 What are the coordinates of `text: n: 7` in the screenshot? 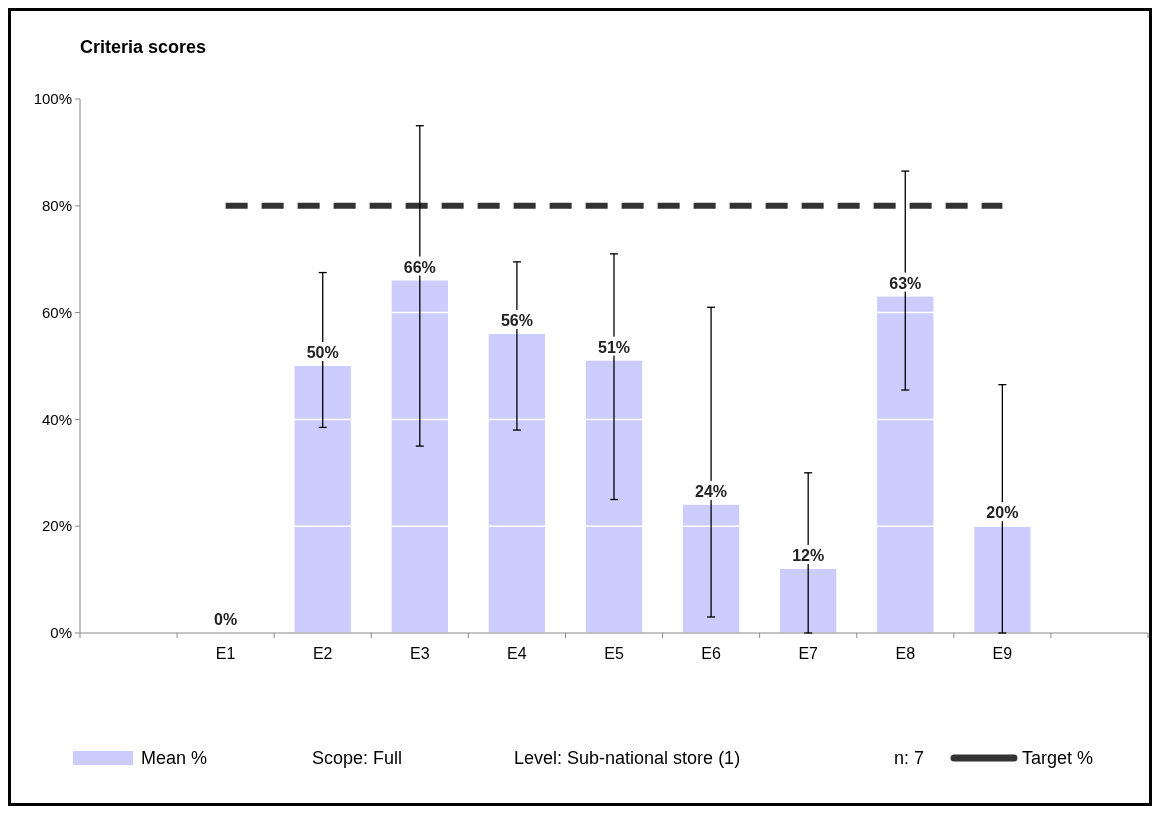 It's located at (909, 758).